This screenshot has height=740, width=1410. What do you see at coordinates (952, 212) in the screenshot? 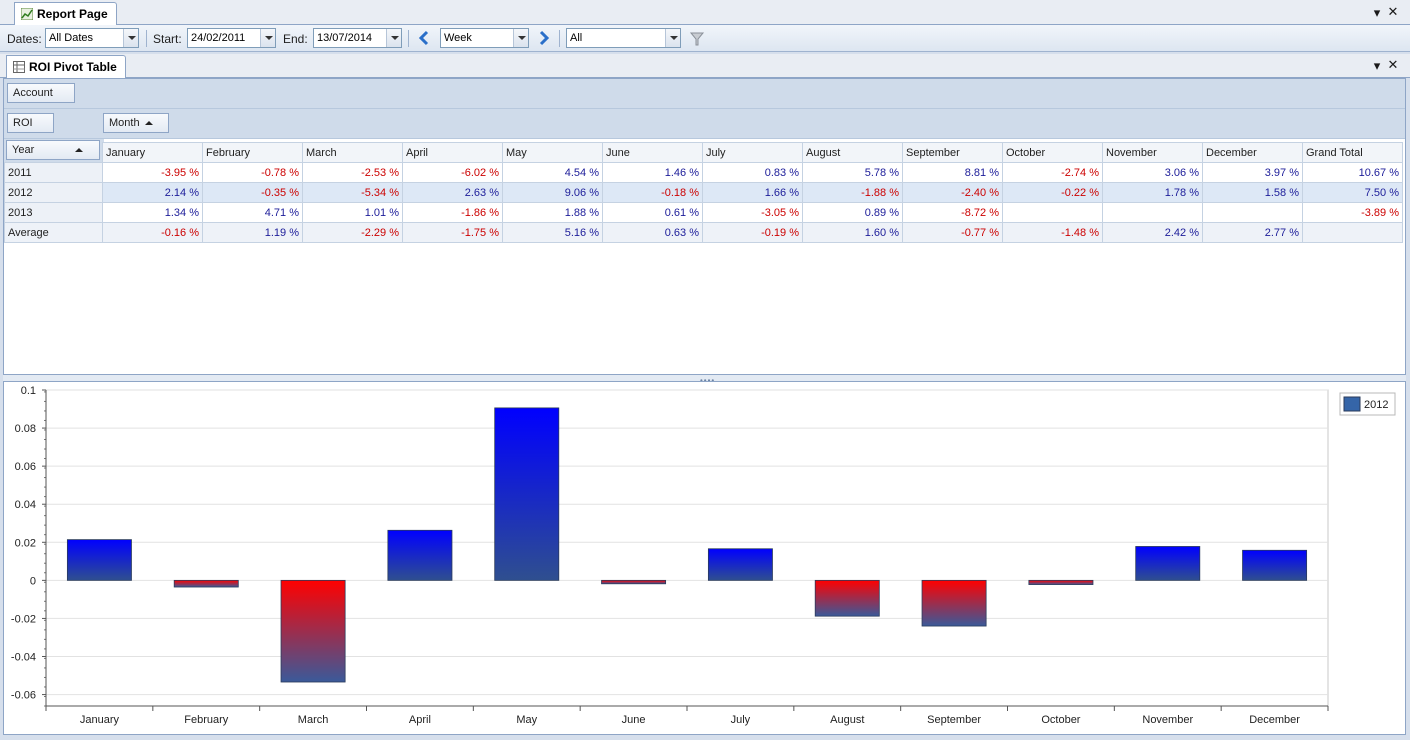
I see `pivot-cell: -8.72 %` at bounding box center [952, 212].